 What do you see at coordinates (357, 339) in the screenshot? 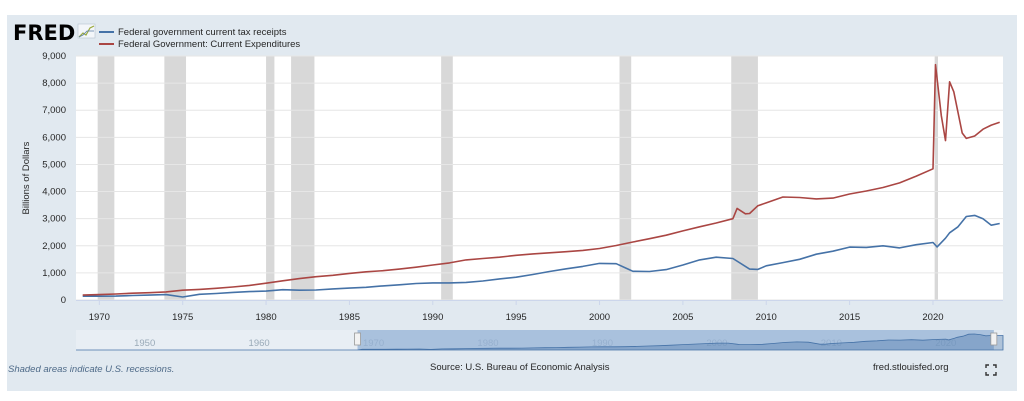
I see `navigator-handle-left` at bounding box center [357, 339].